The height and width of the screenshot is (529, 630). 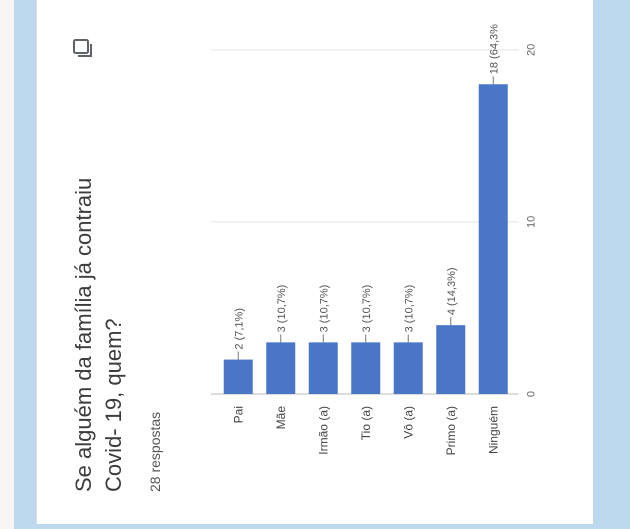 I want to click on category-label-3: Tio (a), so click(x=366, y=423).